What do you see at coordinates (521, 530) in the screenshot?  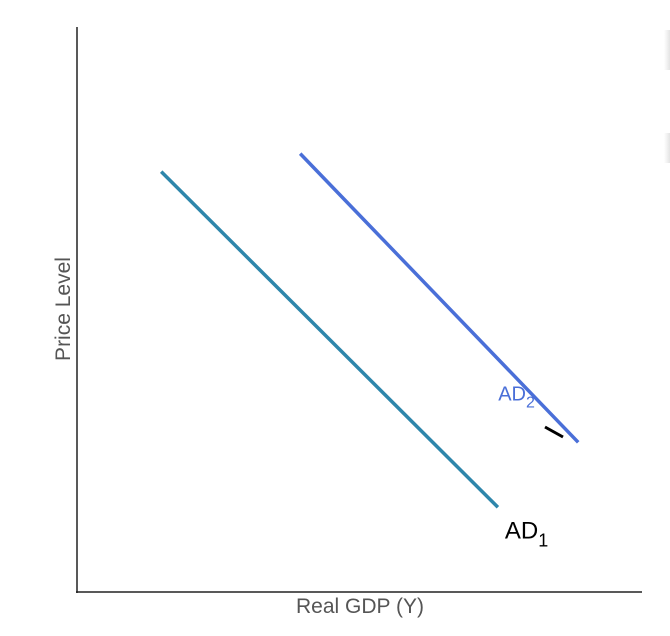 I see `ad-label-1-text: AD` at bounding box center [521, 530].